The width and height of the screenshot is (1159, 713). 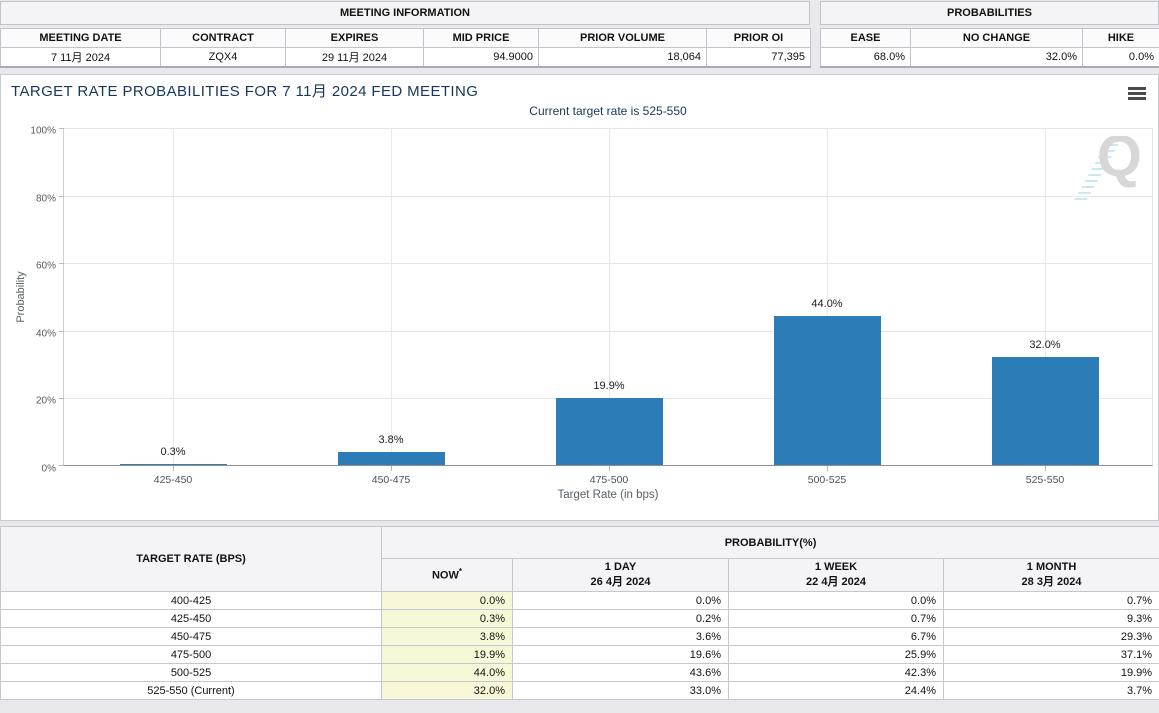 I want to click on probability-cell: 0.2%, so click(x=620, y=618).